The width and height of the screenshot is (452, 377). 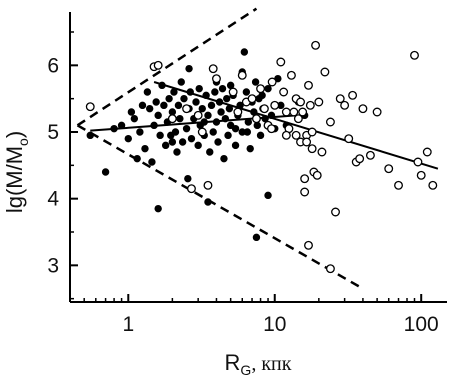 What do you see at coordinates (53, 132) in the screenshot?
I see `y-tick-label: 5` at bounding box center [53, 132].